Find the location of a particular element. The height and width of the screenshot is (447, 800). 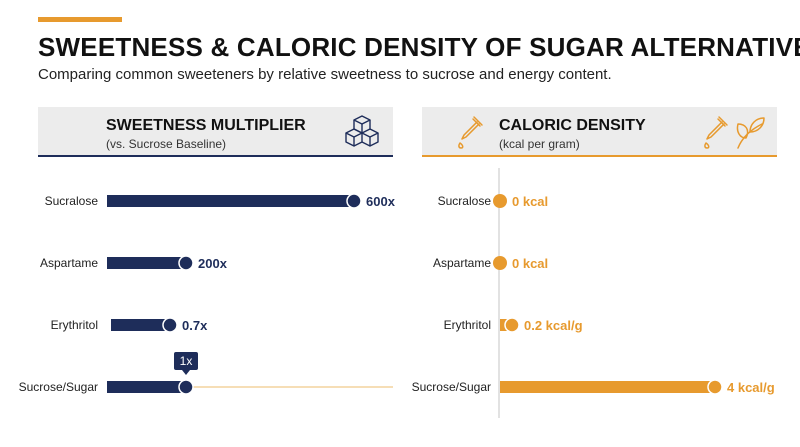

caloric-panel-title: CALORIC DENSITY is located at coordinates (572, 125).